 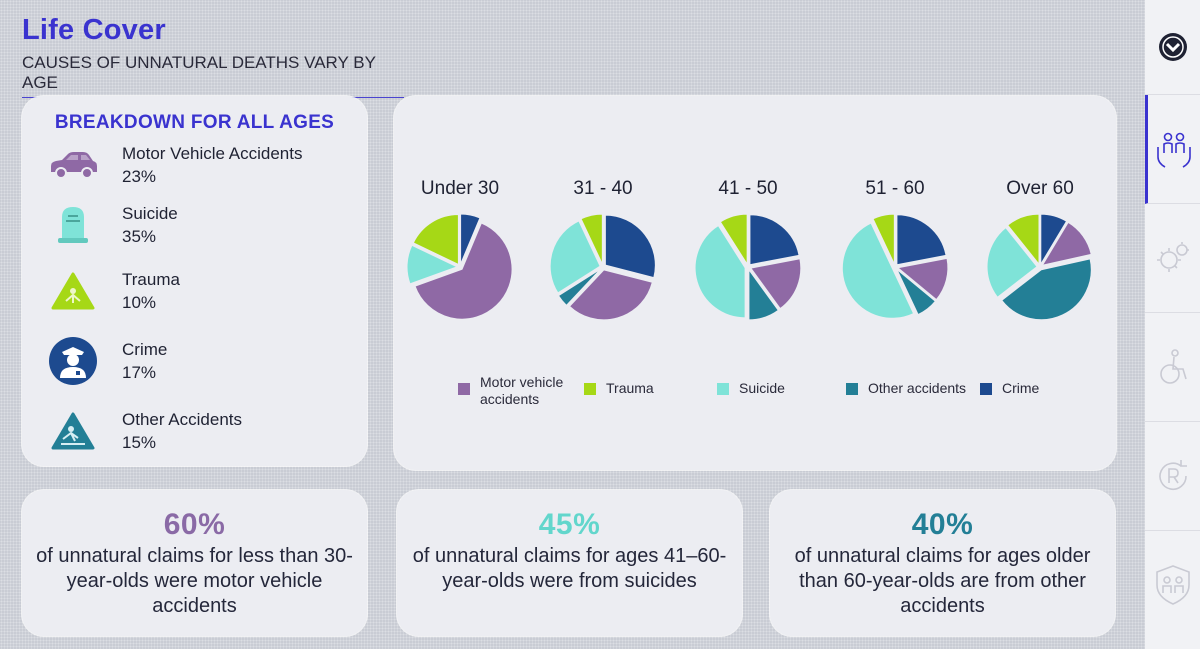 I want to click on breakdown-heading: BREAKDOWN FOR ALL AGES, so click(x=194, y=122).